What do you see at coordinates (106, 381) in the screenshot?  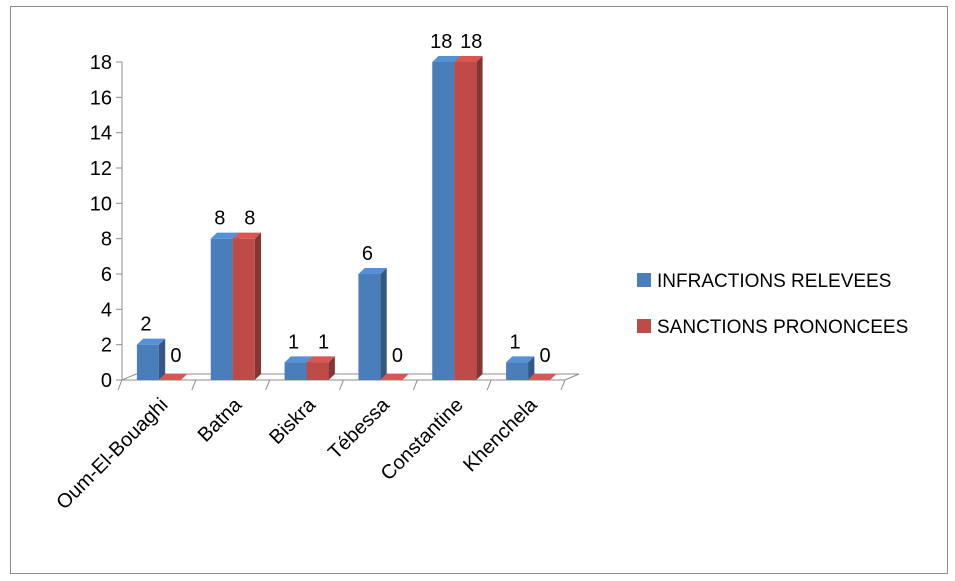 I see `y-tick-label: 0` at bounding box center [106, 381].